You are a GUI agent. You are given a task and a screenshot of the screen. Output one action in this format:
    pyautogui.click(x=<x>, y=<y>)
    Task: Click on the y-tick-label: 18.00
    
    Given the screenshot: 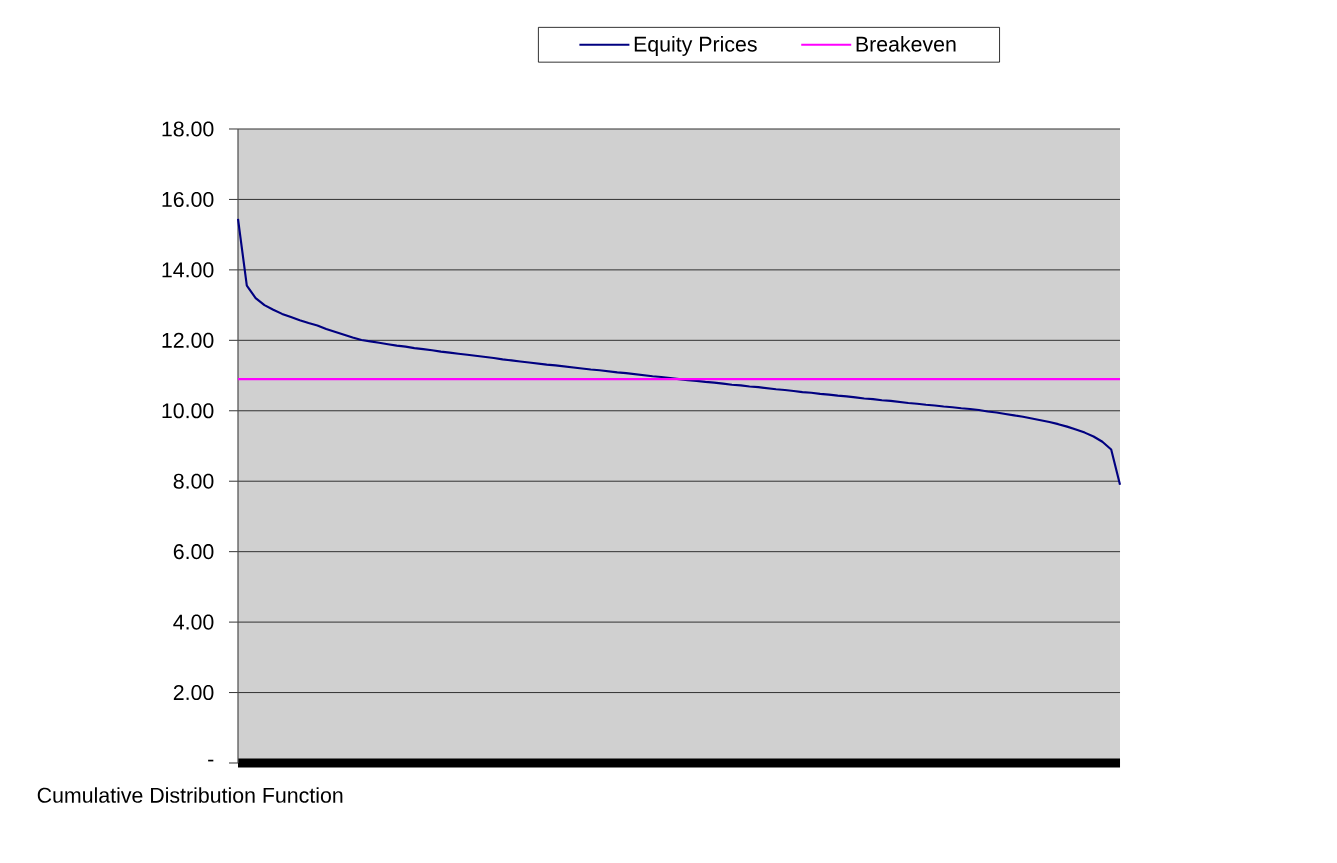 What is the action you would take?
    pyautogui.click(x=188, y=129)
    